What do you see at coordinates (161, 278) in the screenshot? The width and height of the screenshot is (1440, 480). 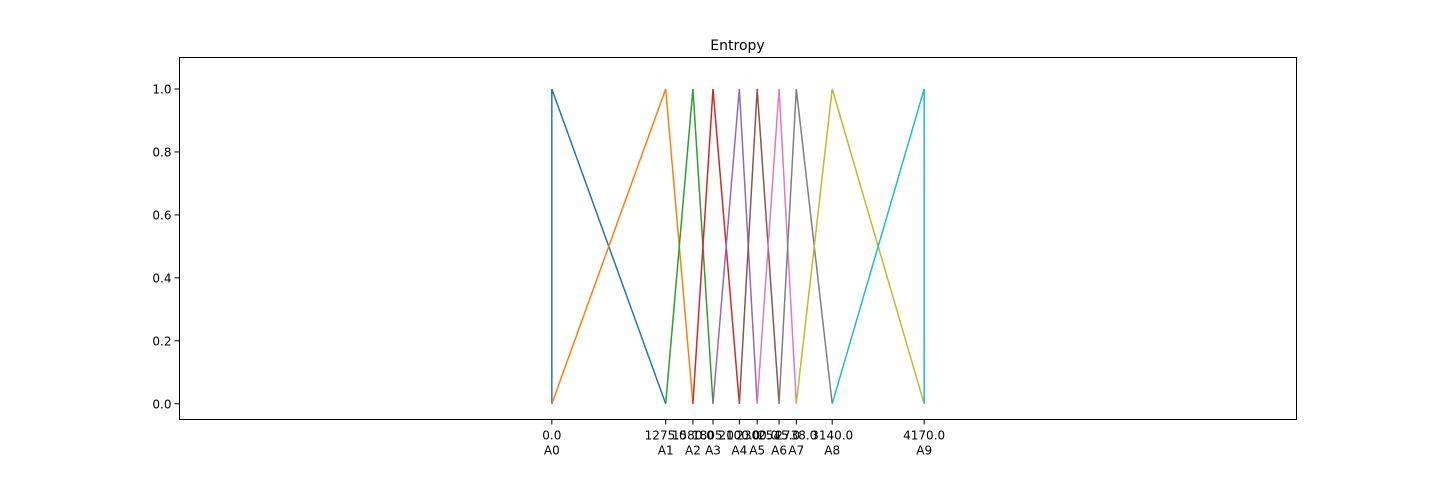 I see `y-tick-label-2: 0.4` at bounding box center [161, 278].